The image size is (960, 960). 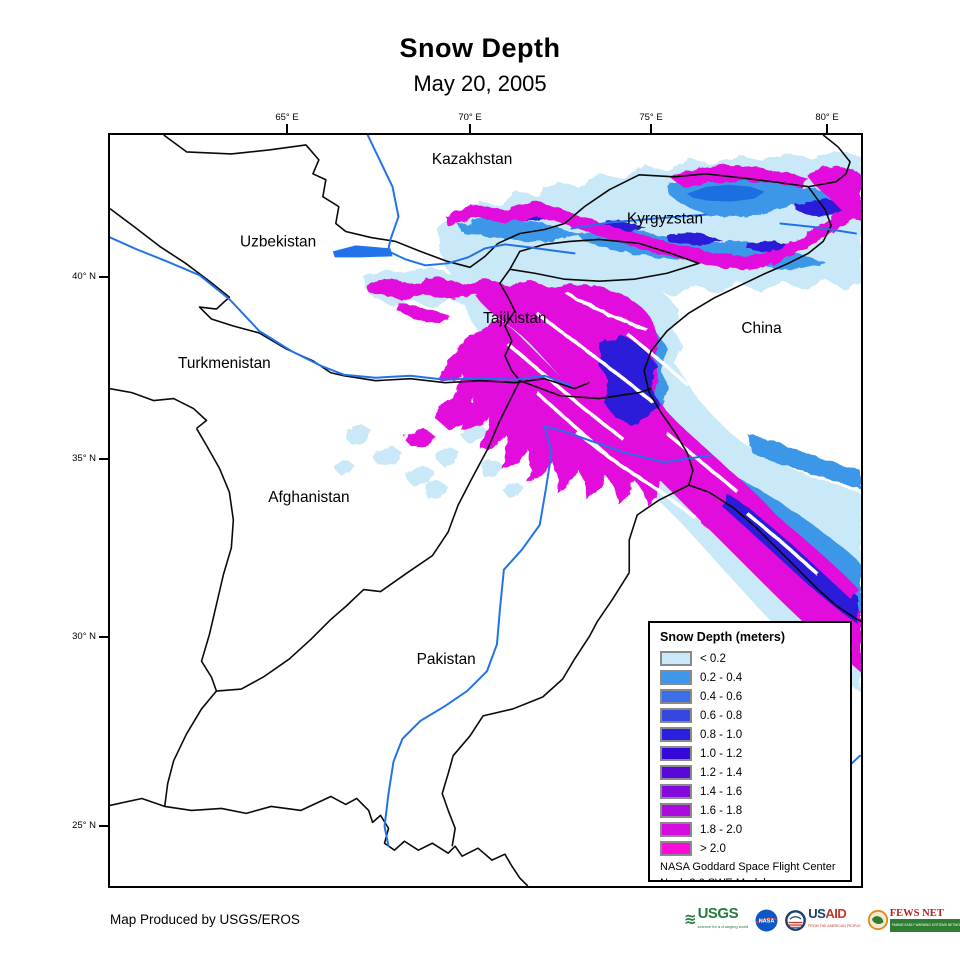 What do you see at coordinates (205, 919) in the screenshot?
I see `producer-credit: Map Produced by USGS/EROS` at bounding box center [205, 919].